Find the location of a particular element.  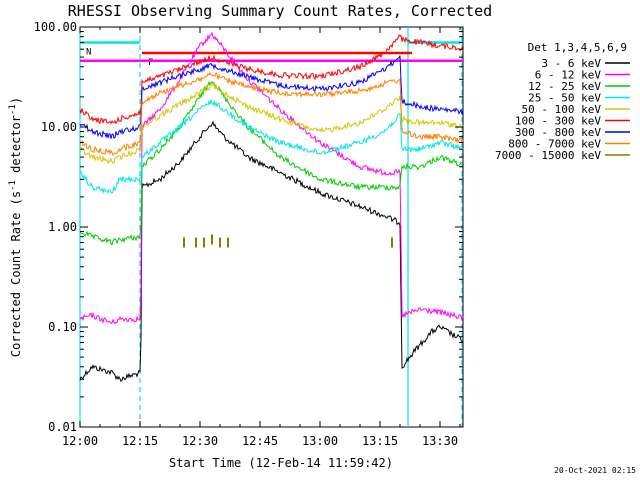

legend-label: 3 - 6 keV is located at coordinates (571, 63).